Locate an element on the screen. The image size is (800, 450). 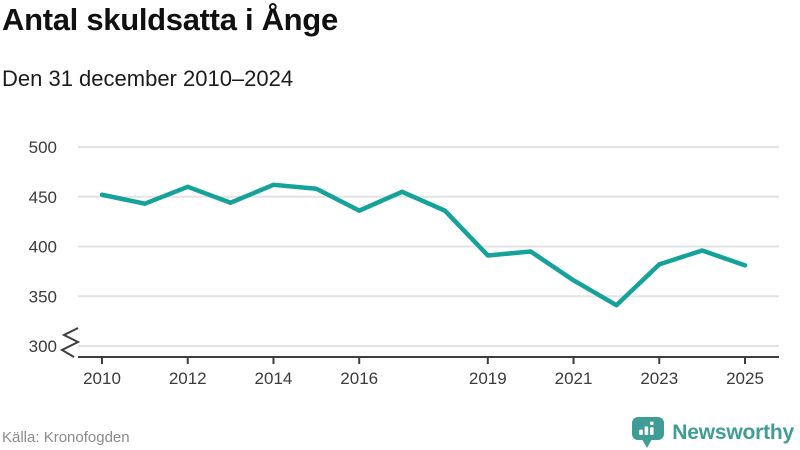
svg-text: 2019 is located at coordinates (488, 378).